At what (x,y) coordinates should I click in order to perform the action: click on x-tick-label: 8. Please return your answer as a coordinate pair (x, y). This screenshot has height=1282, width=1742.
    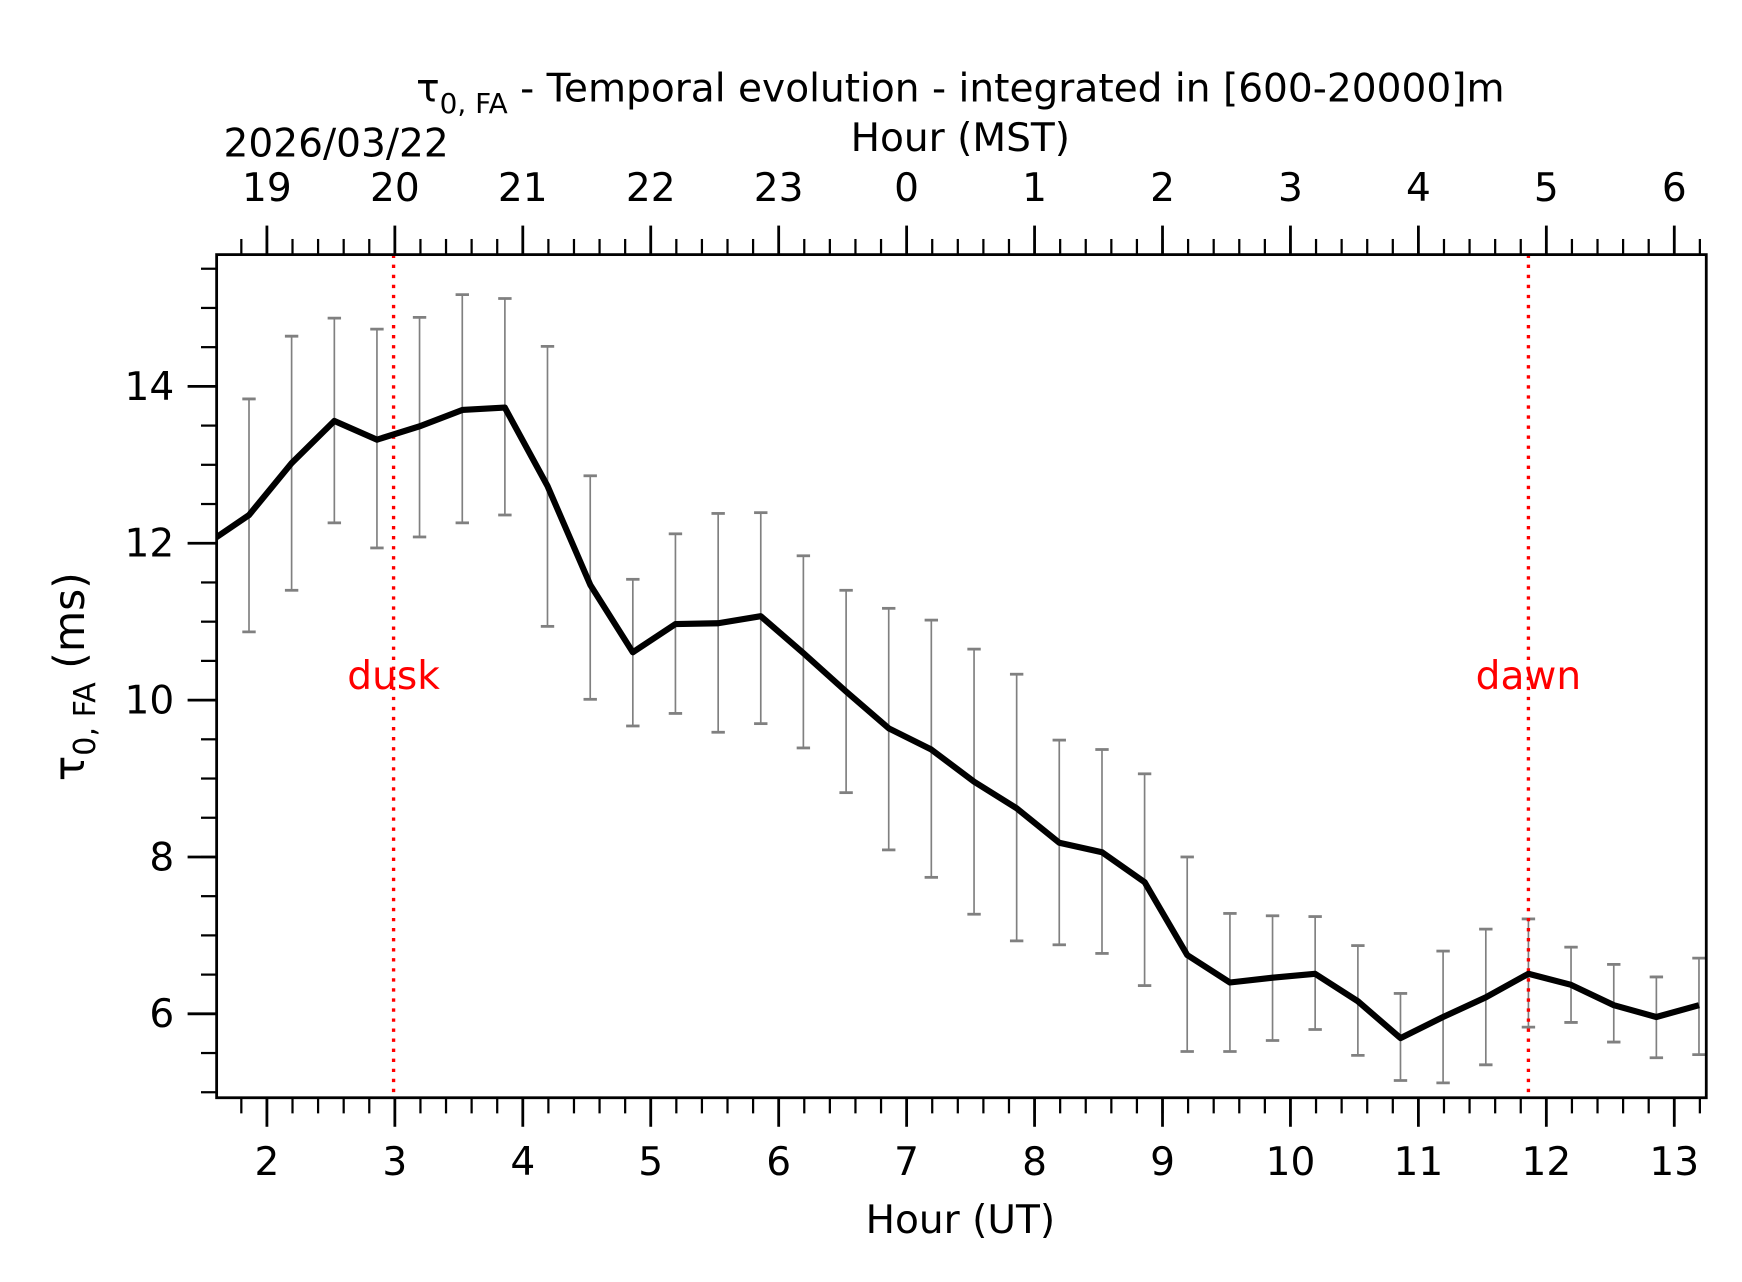
    Looking at the image, I should click on (1034, 1162).